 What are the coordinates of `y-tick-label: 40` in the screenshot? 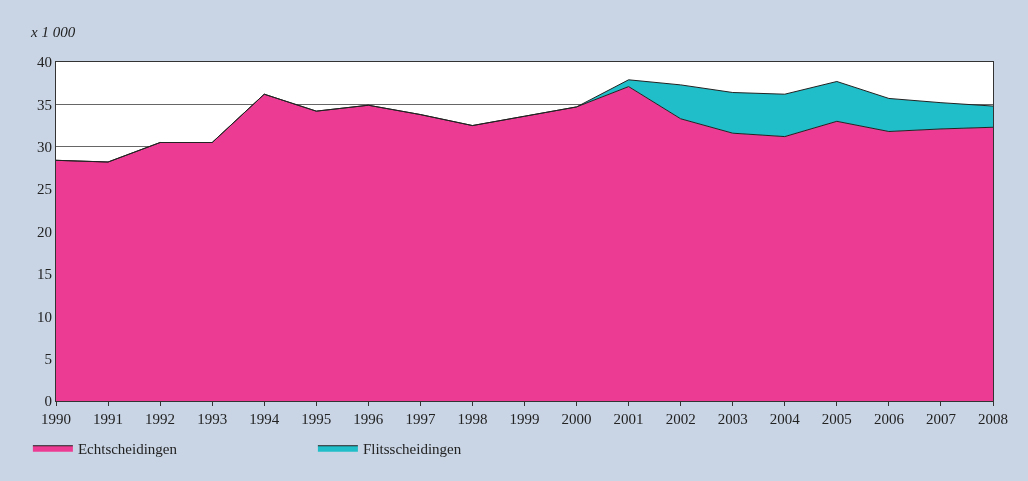 It's located at (44, 62).